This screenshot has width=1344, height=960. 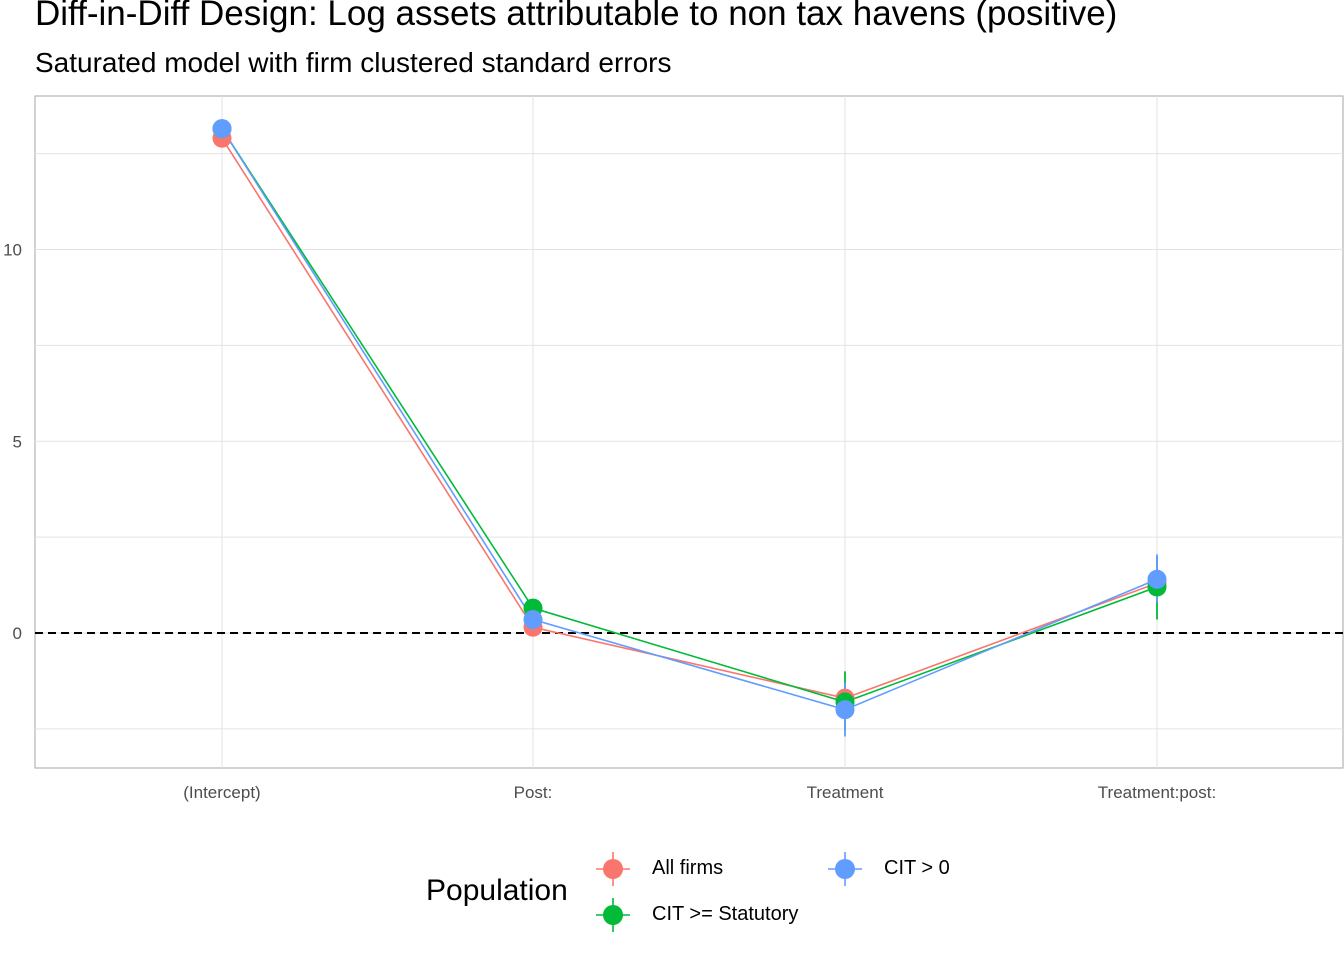 What do you see at coordinates (497, 890) in the screenshot?
I see `legend-title: Population` at bounding box center [497, 890].